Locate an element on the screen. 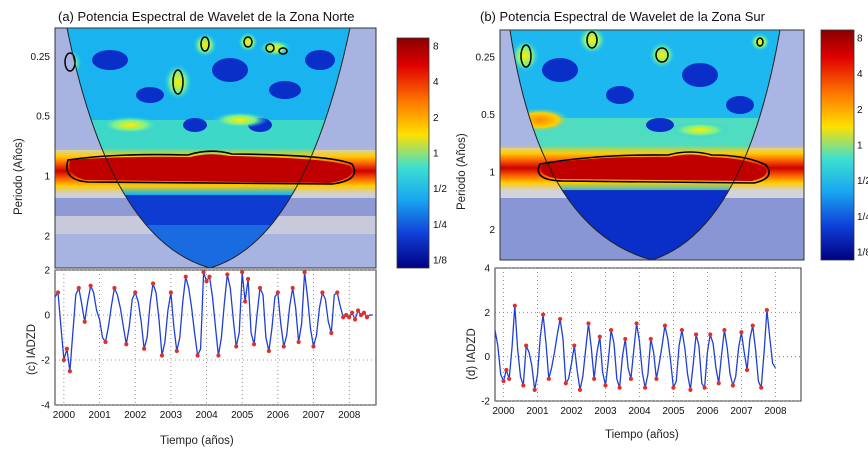  plot-area-d is located at coordinates (648, 334).